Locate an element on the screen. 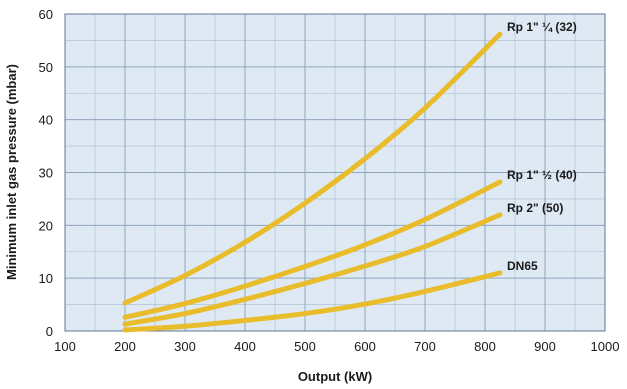  y-tick-label: 50 is located at coordinates (46, 67).